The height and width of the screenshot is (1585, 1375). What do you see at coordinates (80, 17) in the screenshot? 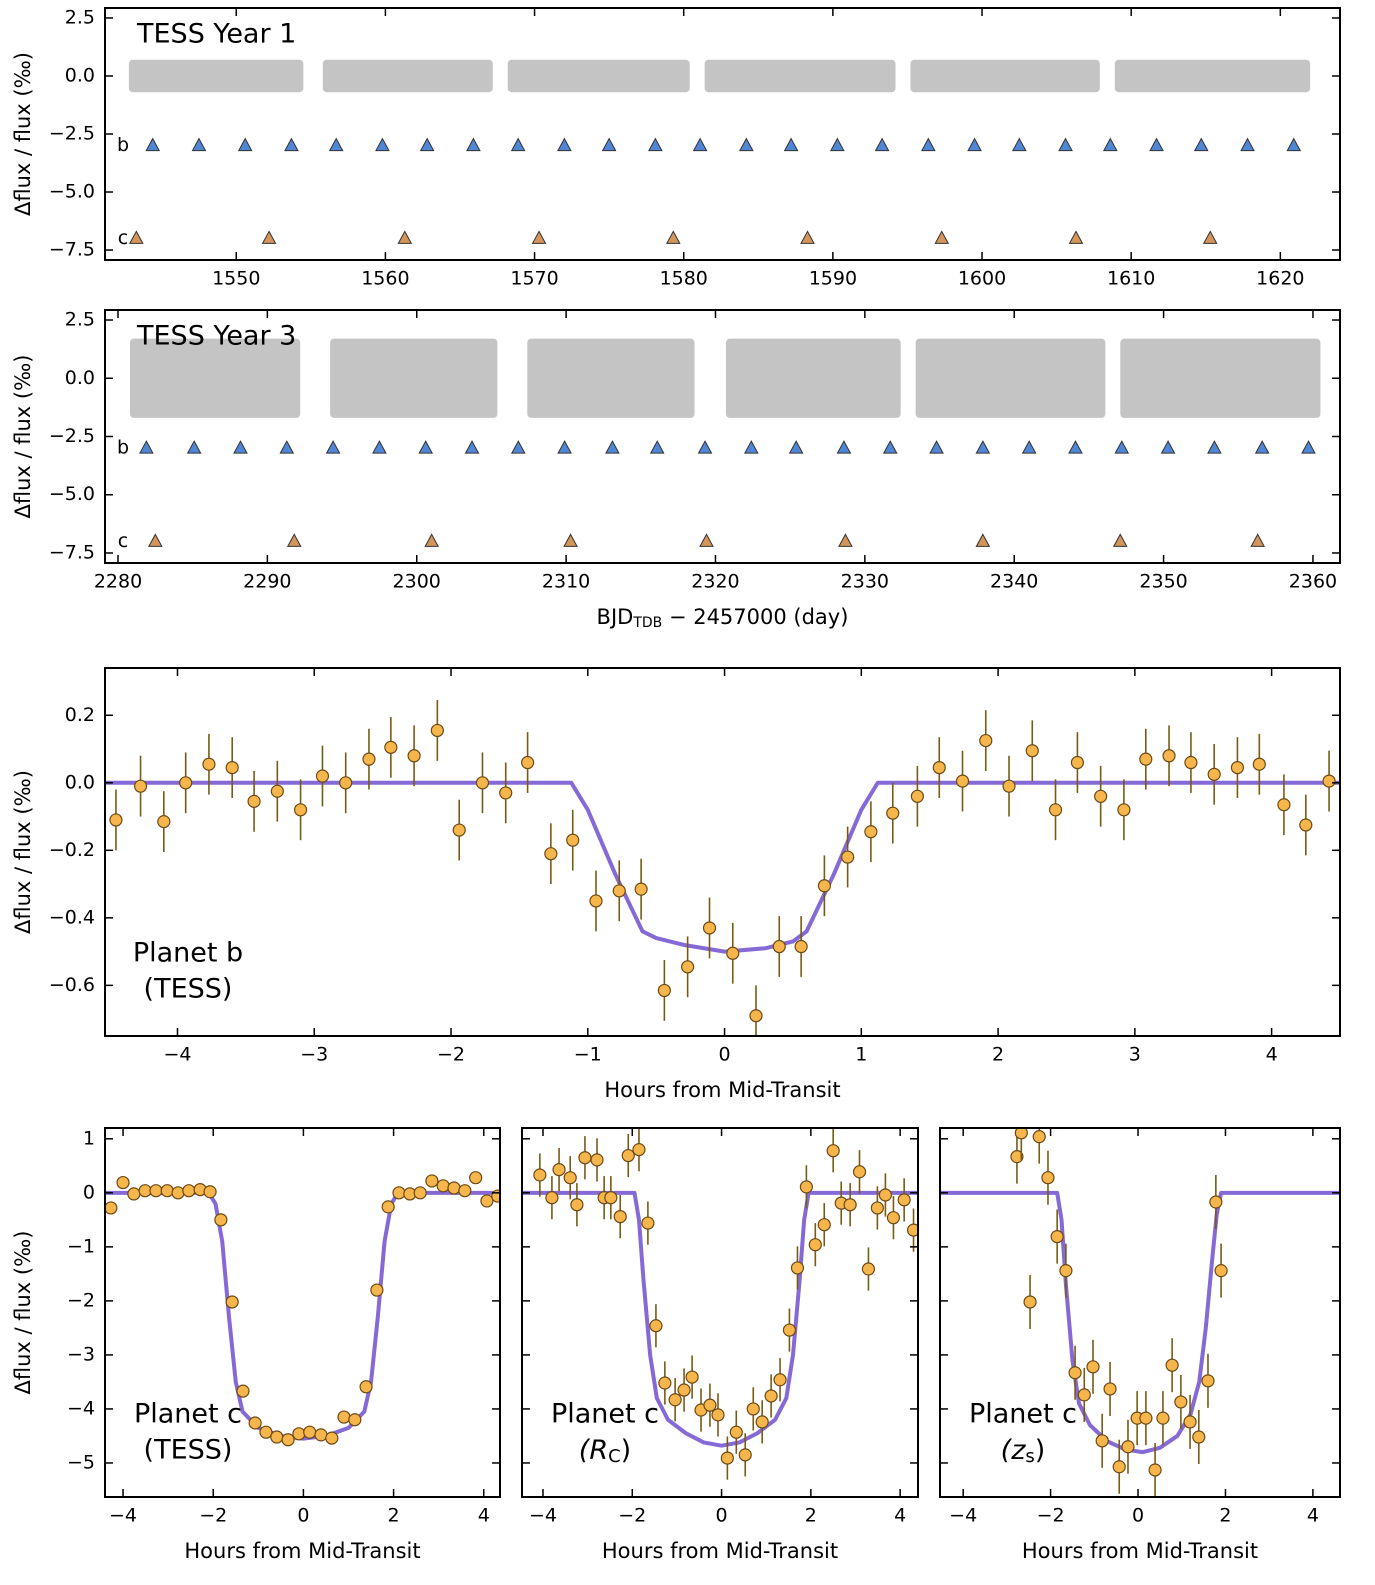
I see `y-tick-label: 2.5` at bounding box center [80, 17].